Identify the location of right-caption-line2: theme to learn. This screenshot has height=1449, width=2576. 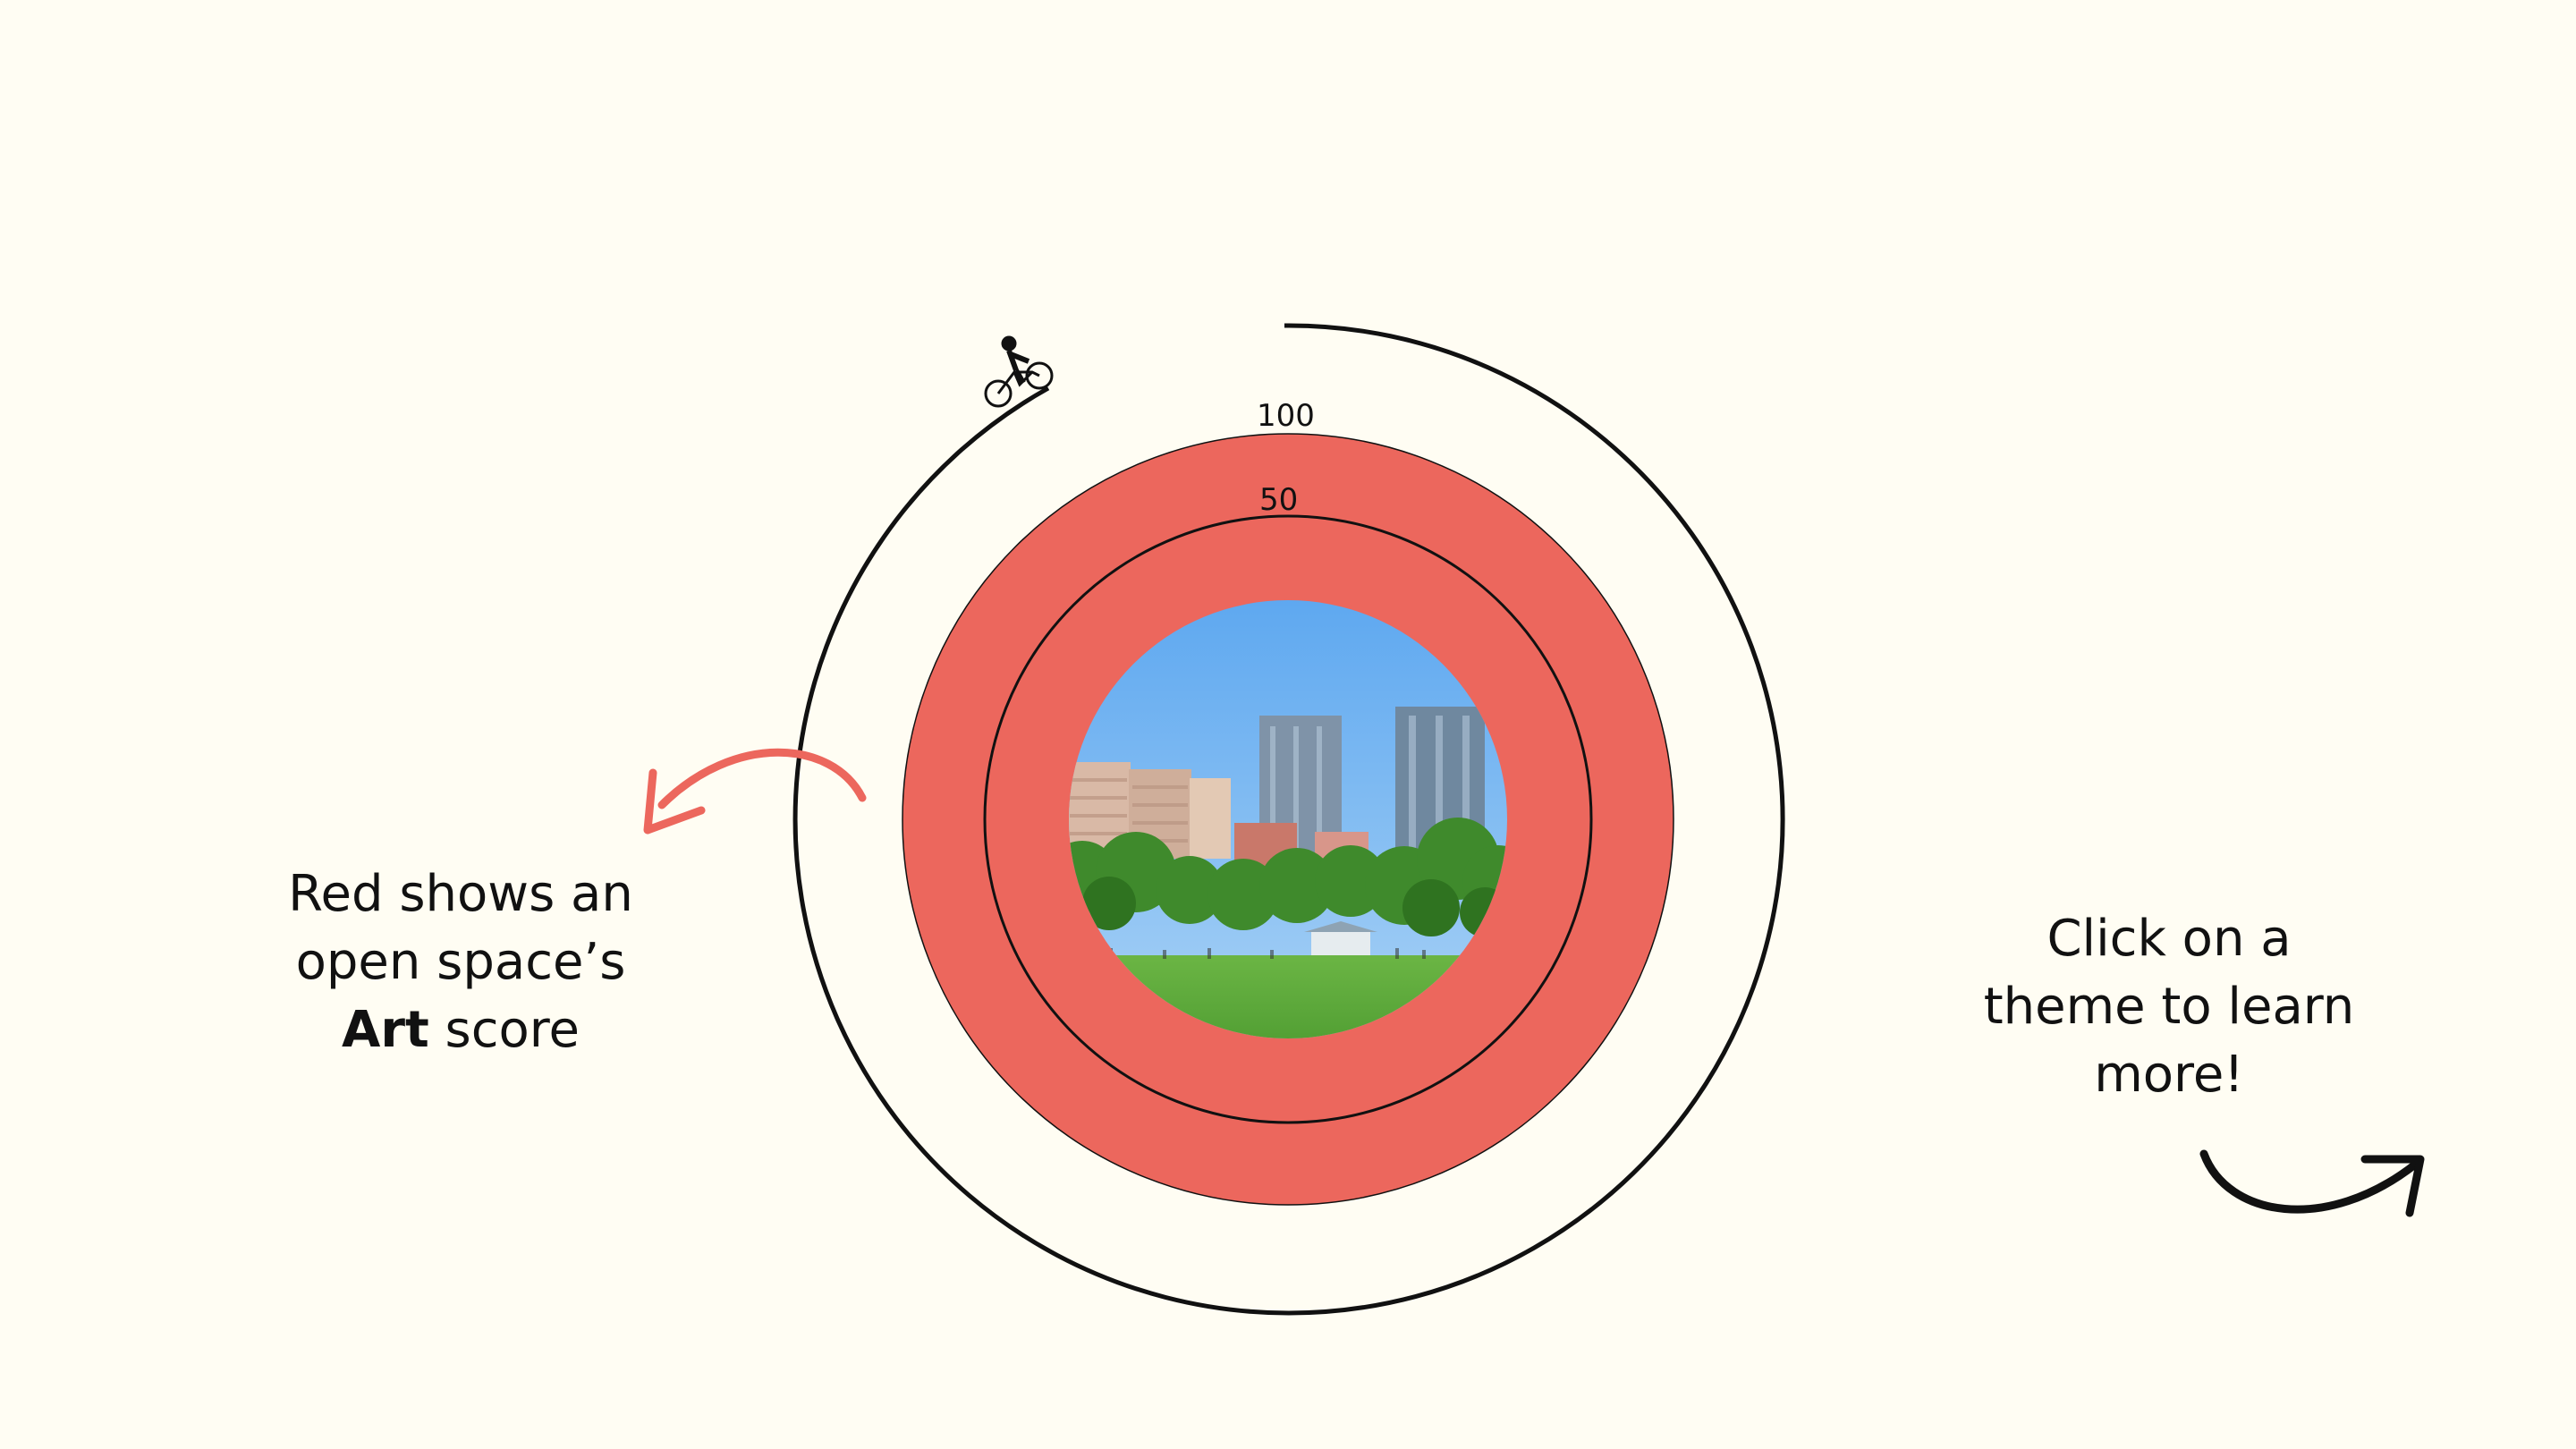
(2169, 1007).